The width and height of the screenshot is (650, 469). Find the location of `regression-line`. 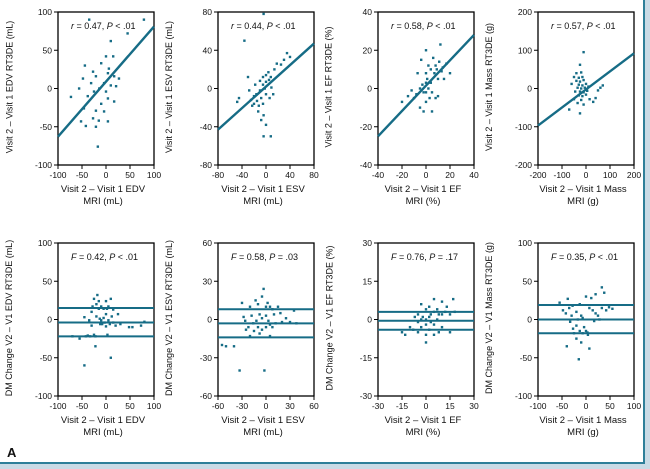

regression-line is located at coordinates (426, 86).